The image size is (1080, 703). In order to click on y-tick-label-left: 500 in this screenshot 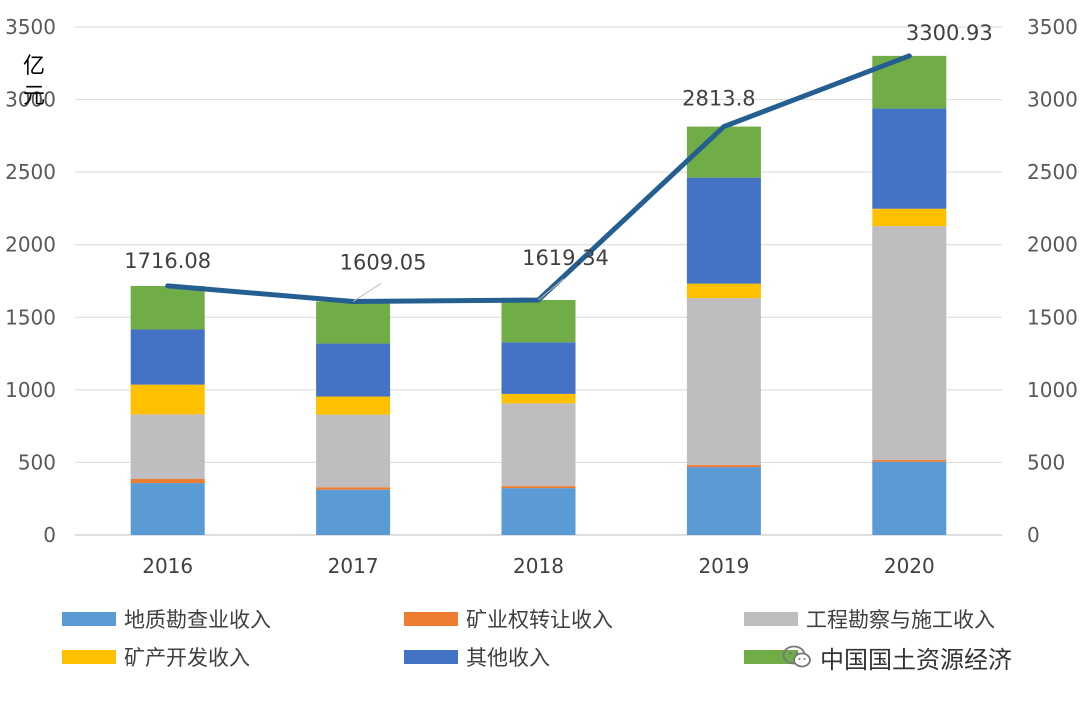, I will do `click(37, 462)`.